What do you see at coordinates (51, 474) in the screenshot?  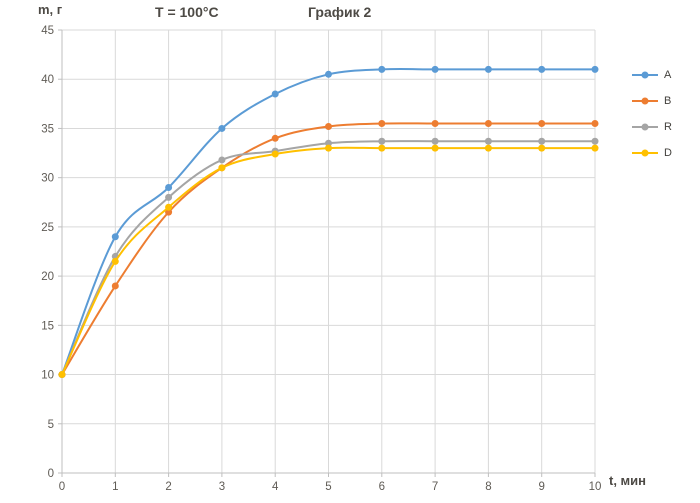 I see `y-tick-label: 0` at bounding box center [51, 474].